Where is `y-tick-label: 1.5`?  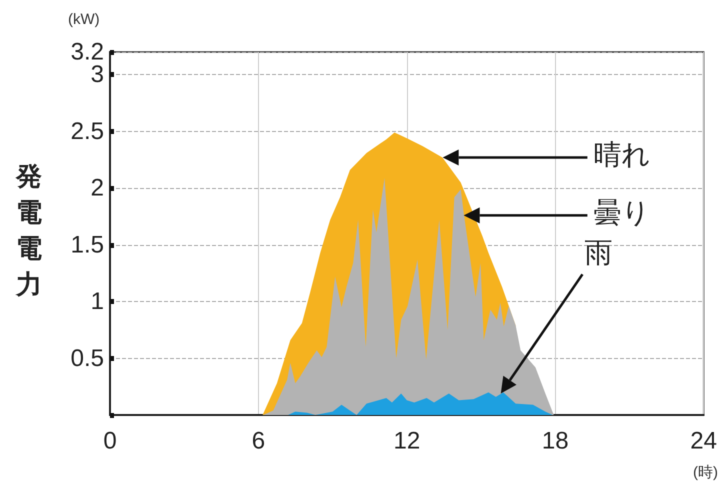 y-tick-label: 1.5 is located at coordinates (87, 244).